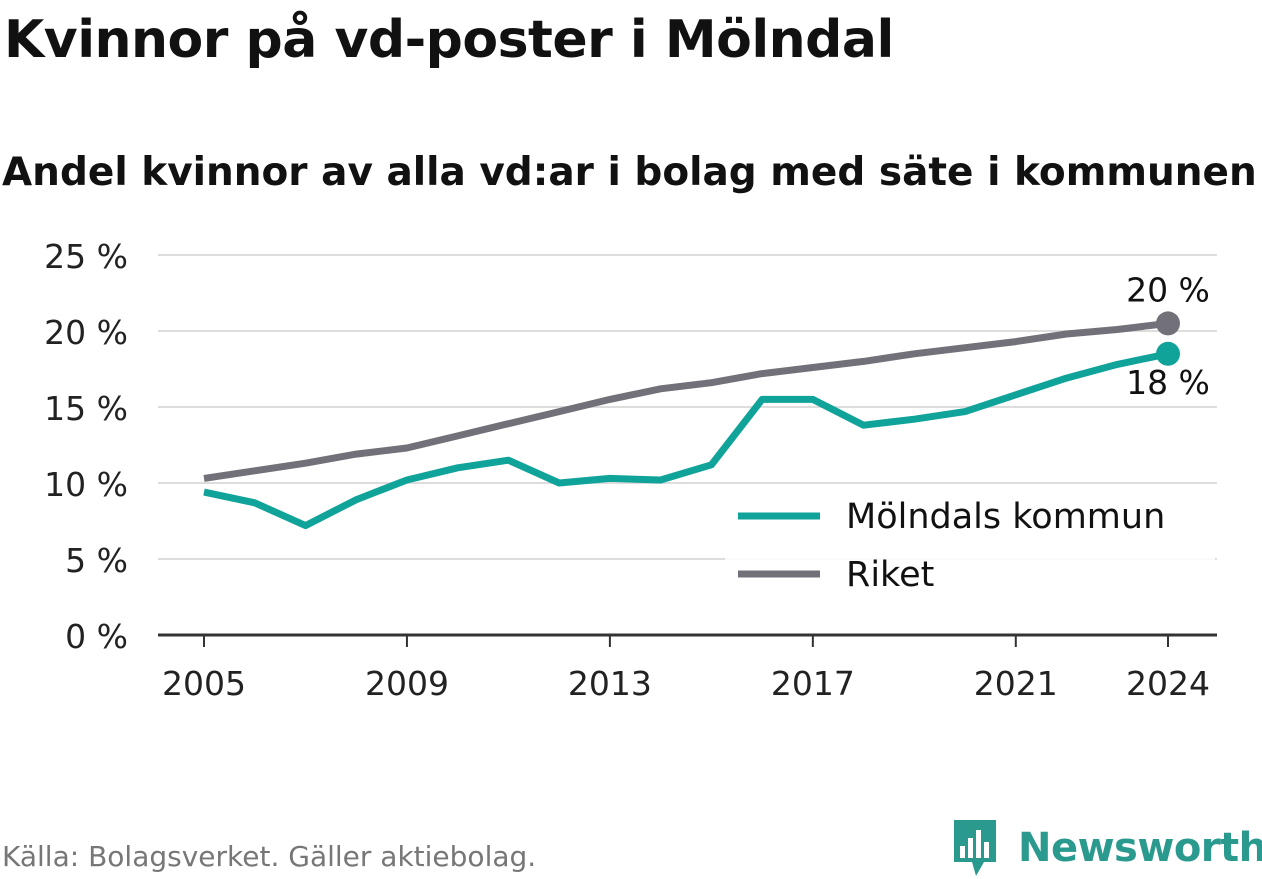  Describe the element at coordinates (86, 256) in the screenshot. I see `y-tick-label: 25 %` at that location.